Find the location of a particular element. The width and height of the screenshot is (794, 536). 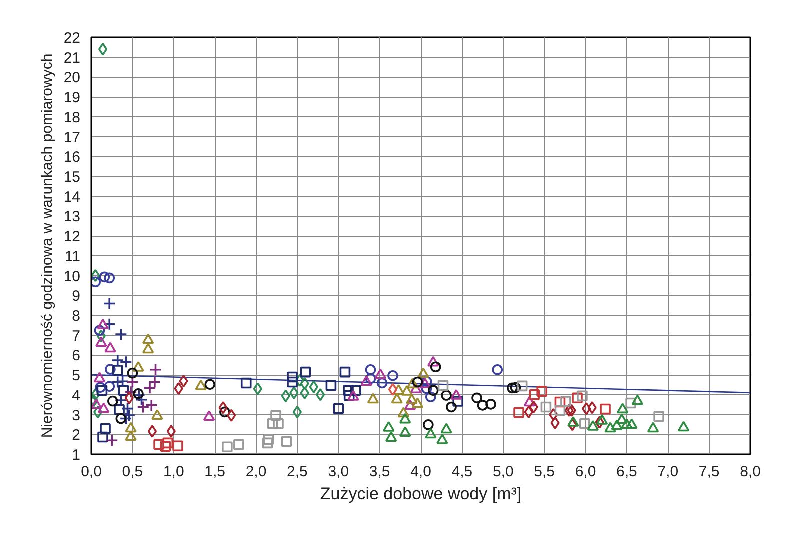

y-tick-label: 22 is located at coordinates (72, 38).